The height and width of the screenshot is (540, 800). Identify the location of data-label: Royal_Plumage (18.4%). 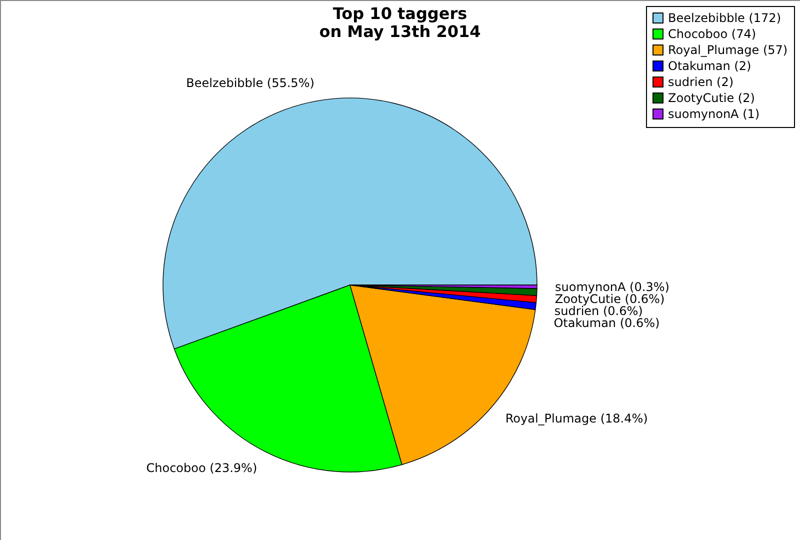
(576, 419).